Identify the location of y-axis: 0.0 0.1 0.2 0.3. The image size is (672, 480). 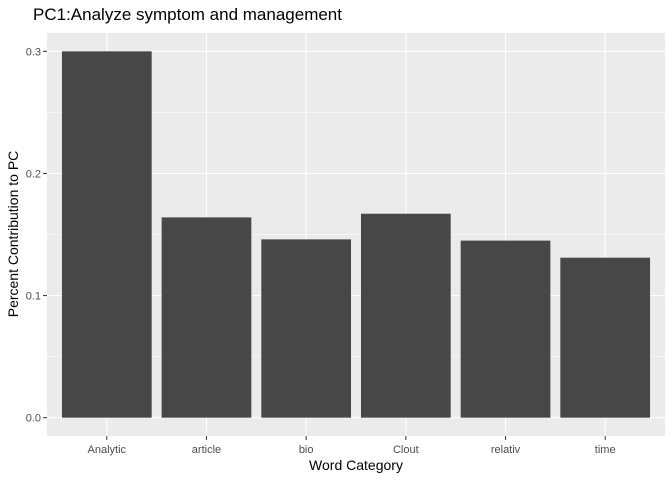
(36, 235).